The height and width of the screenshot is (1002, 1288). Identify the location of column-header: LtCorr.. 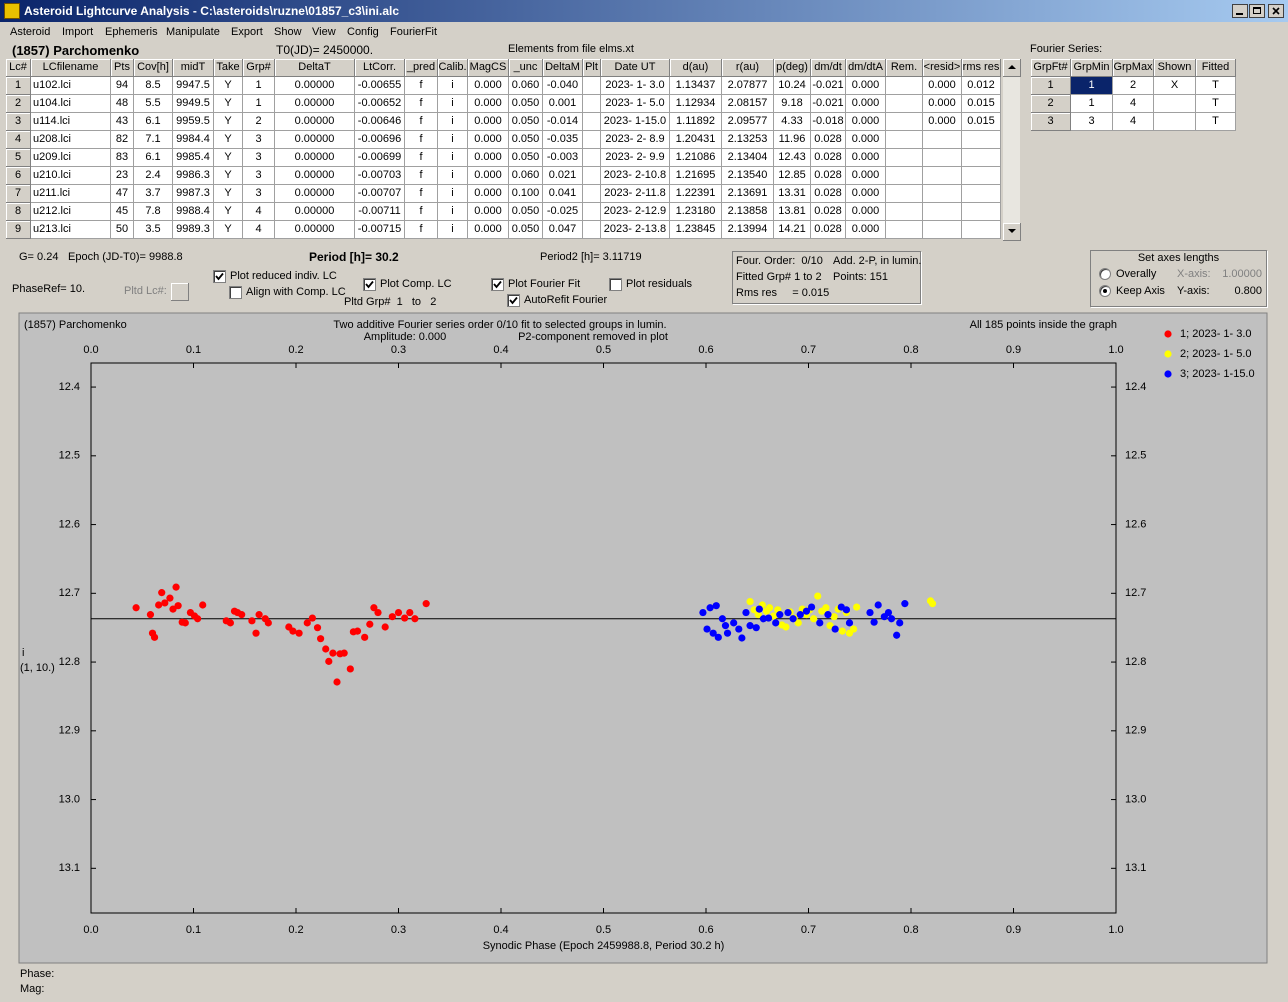
(380, 68).